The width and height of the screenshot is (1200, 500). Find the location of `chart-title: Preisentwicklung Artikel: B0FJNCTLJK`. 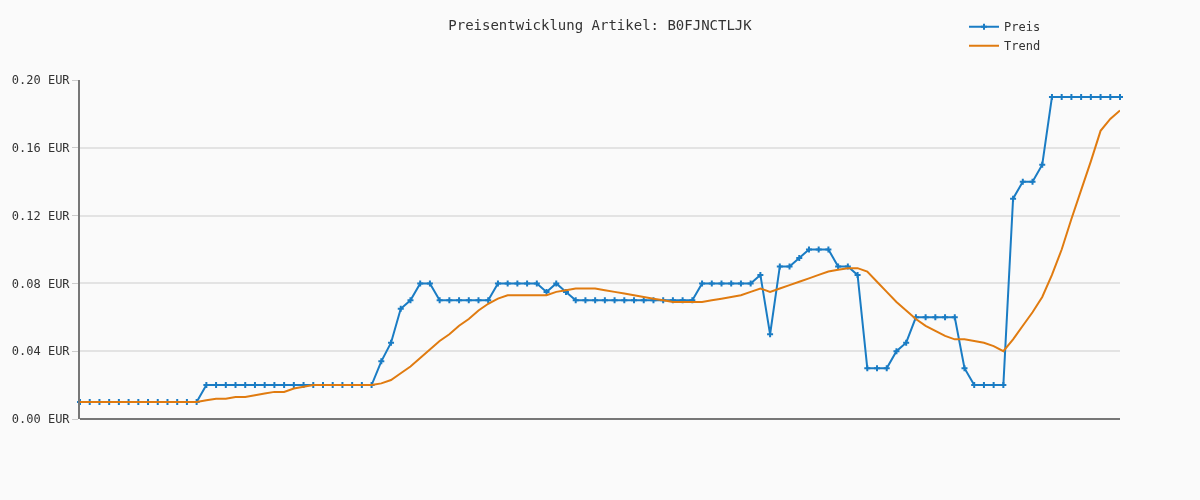

chart-title: Preisentwicklung Artikel: B0FJNCTLJK is located at coordinates (600, 24).